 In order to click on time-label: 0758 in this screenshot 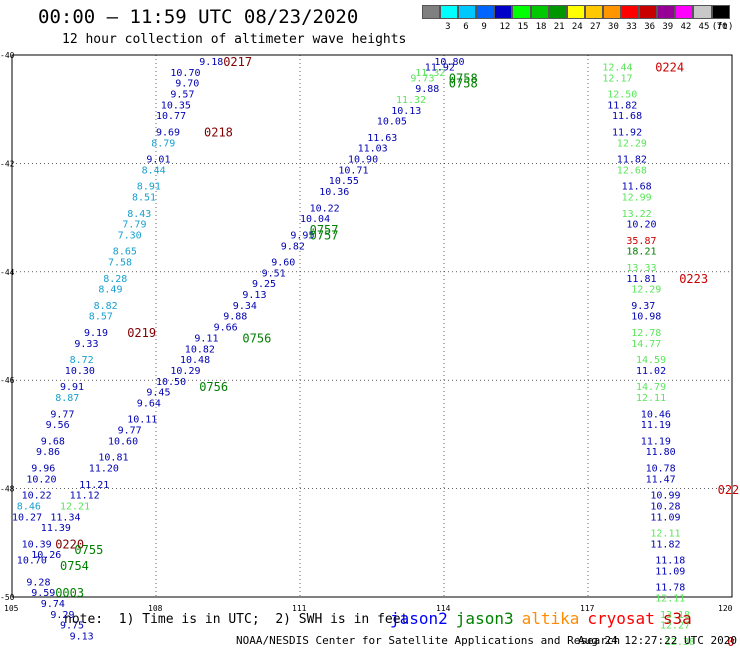, I will do `click(463, 78)`.